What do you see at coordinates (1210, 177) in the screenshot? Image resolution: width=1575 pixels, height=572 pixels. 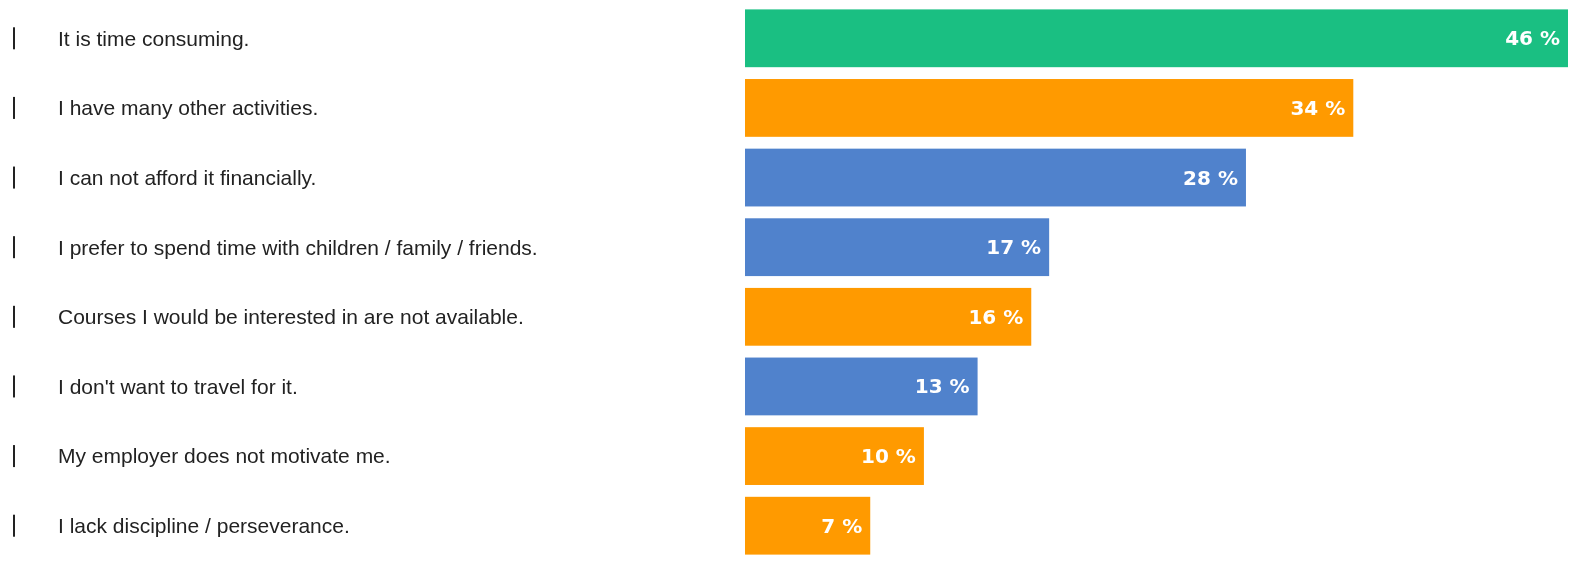 I see `data-label: 28 %` at bounding box center [1210, 177].